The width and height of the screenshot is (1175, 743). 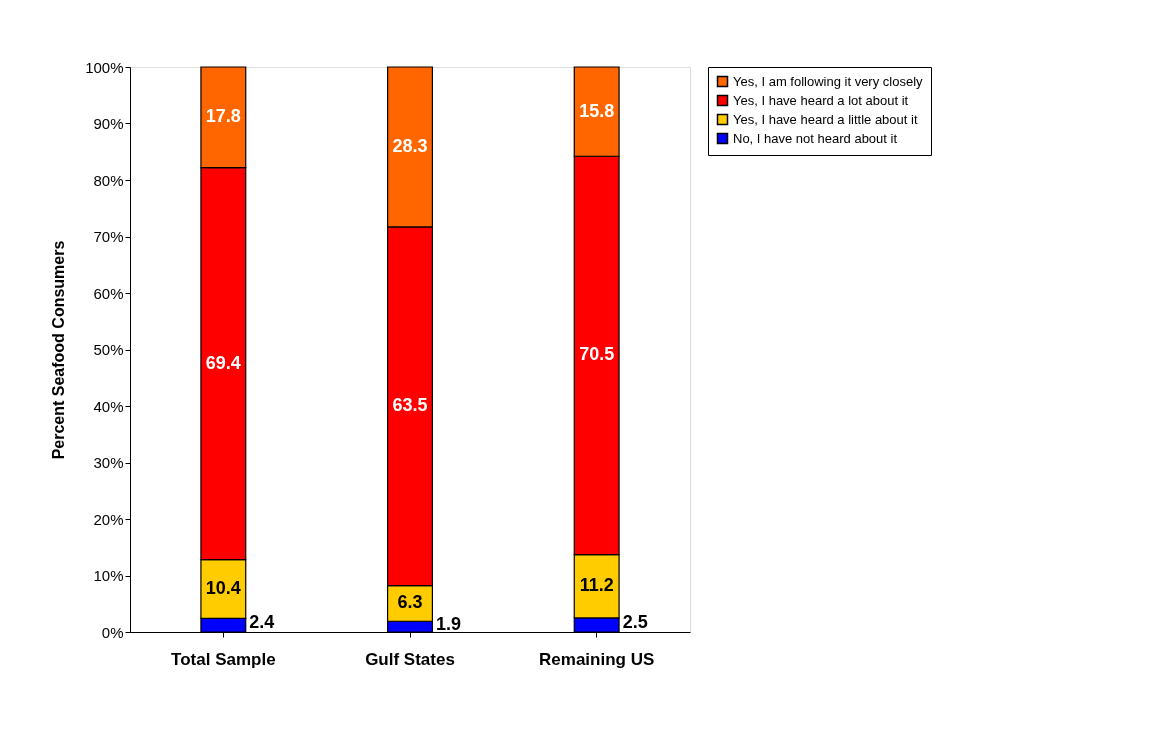 What do you see at coordinates (410, 659) in the screenshot?
I see `x-tick-label: Gulf States` at bounding box center [410, 659].